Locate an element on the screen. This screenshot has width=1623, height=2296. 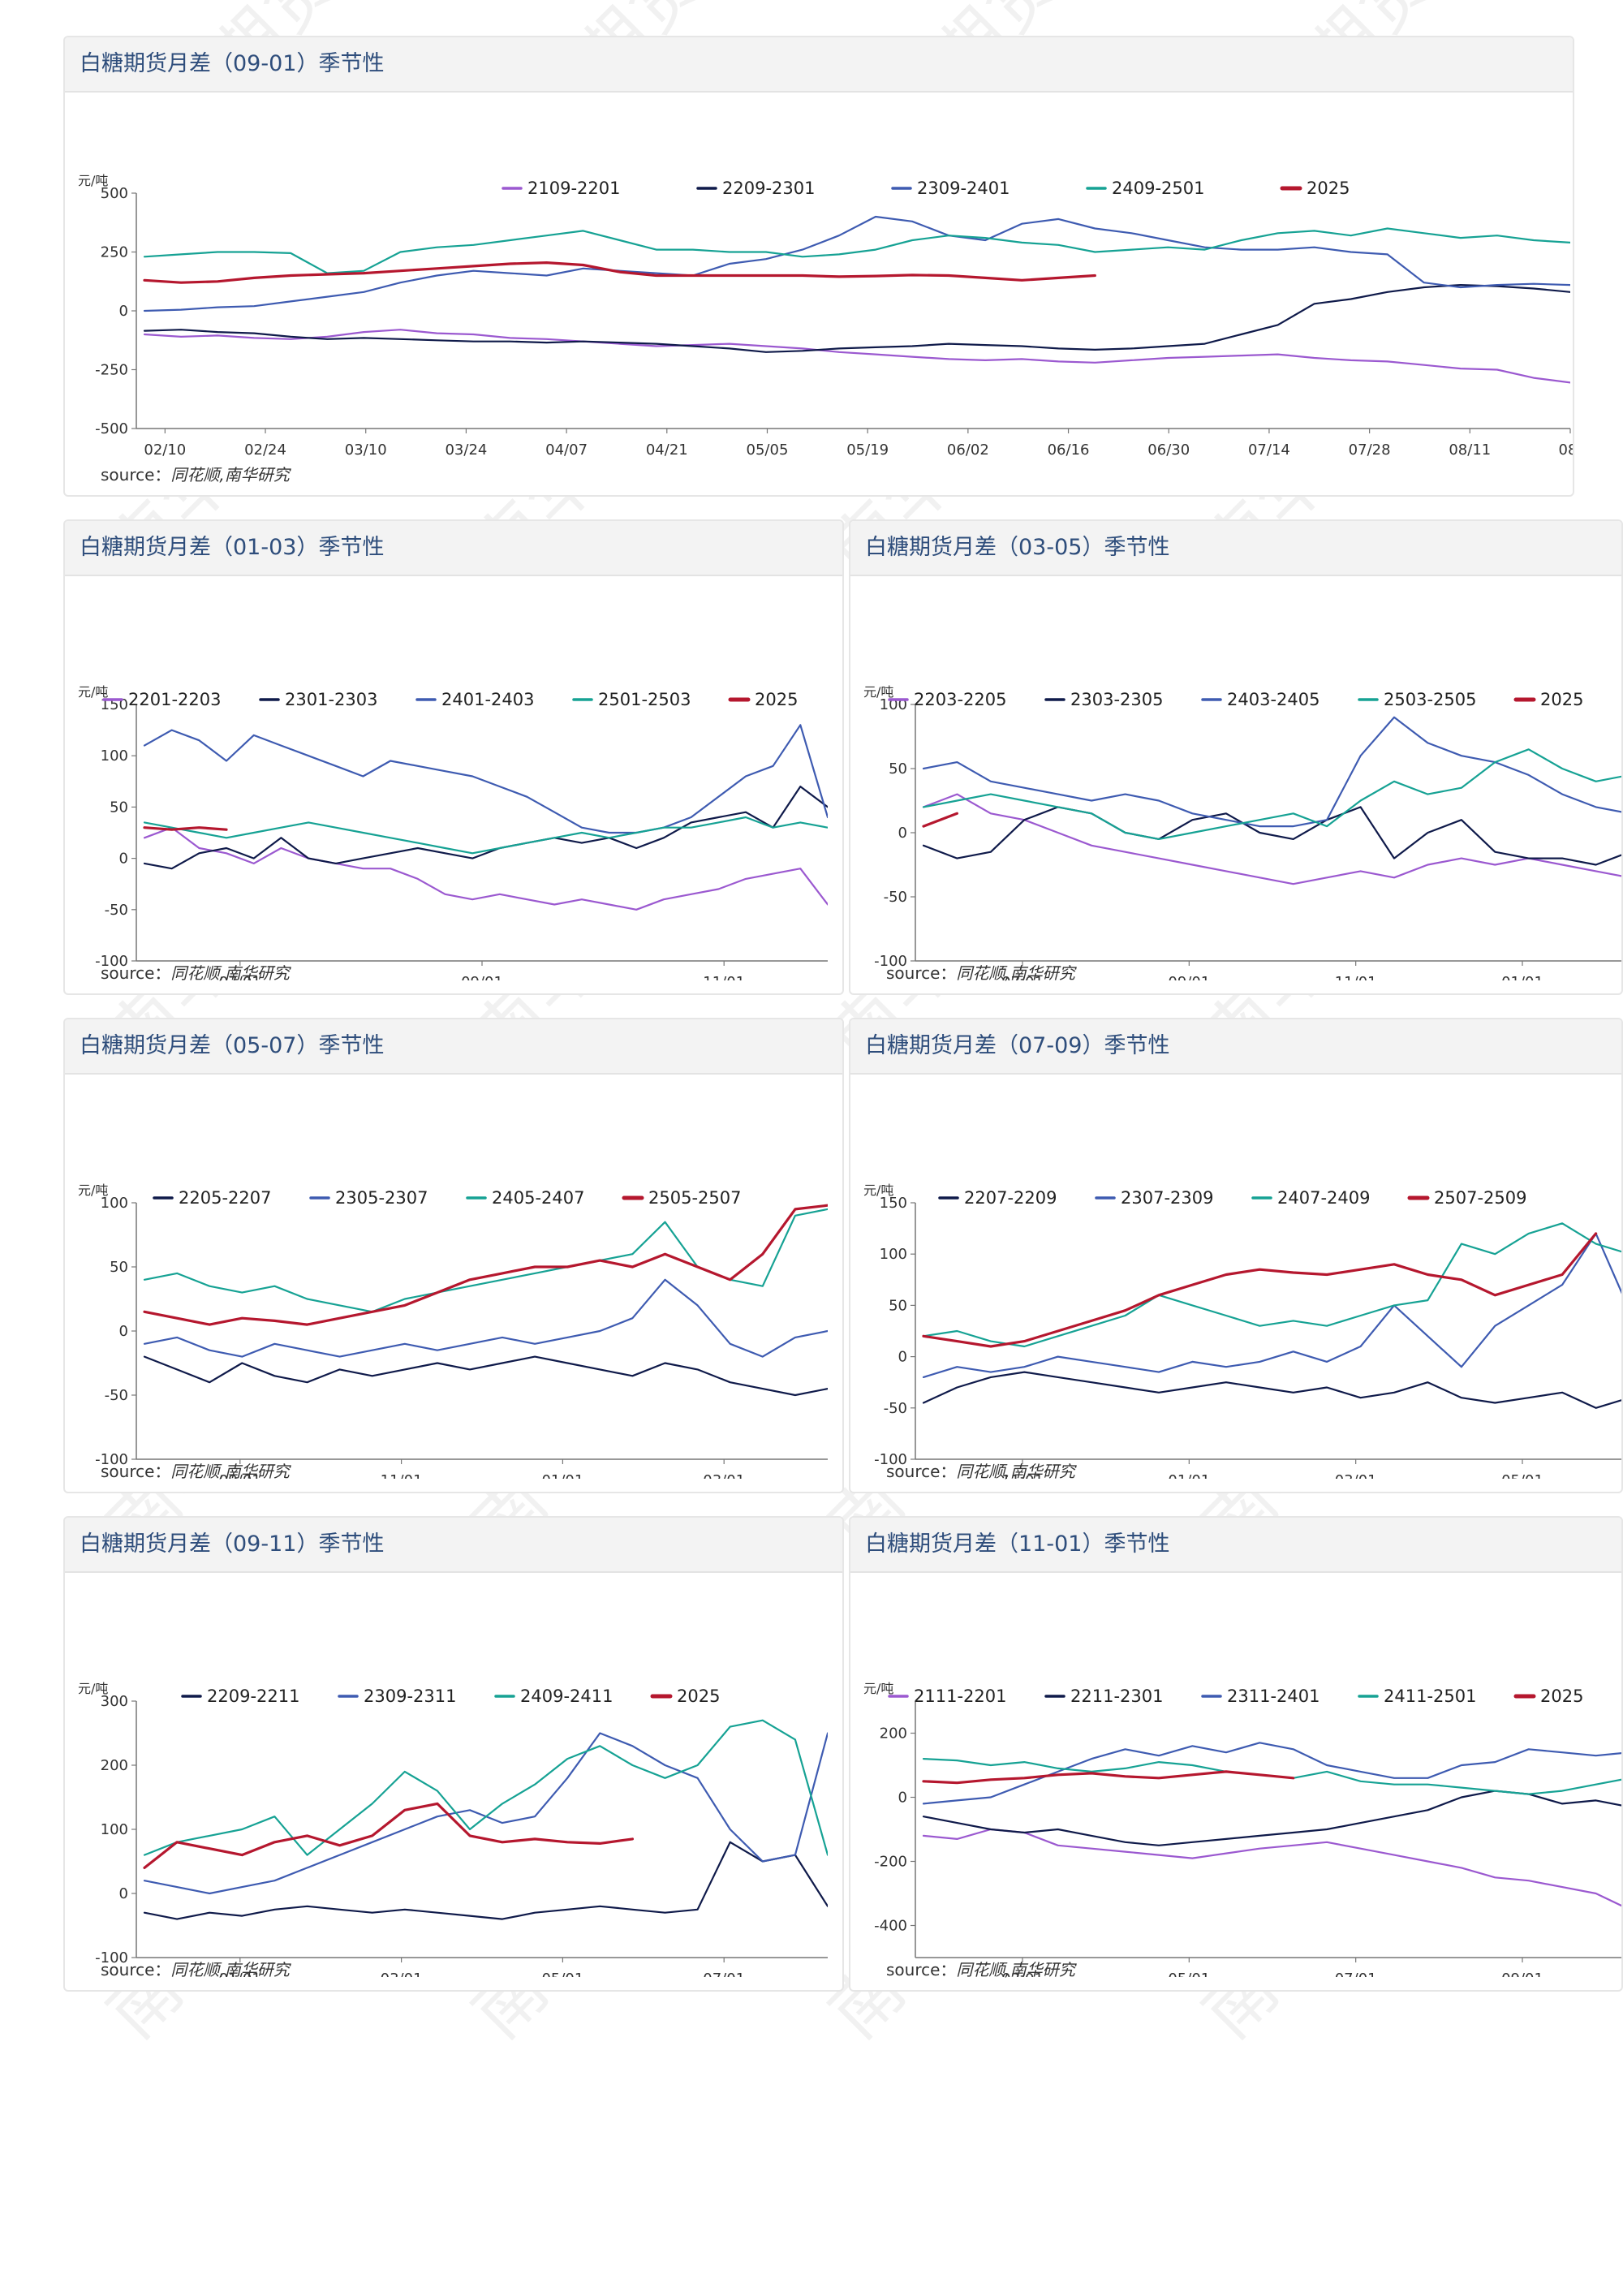
legend-label: 2305-2307 is located at coordinates (381, 1198).